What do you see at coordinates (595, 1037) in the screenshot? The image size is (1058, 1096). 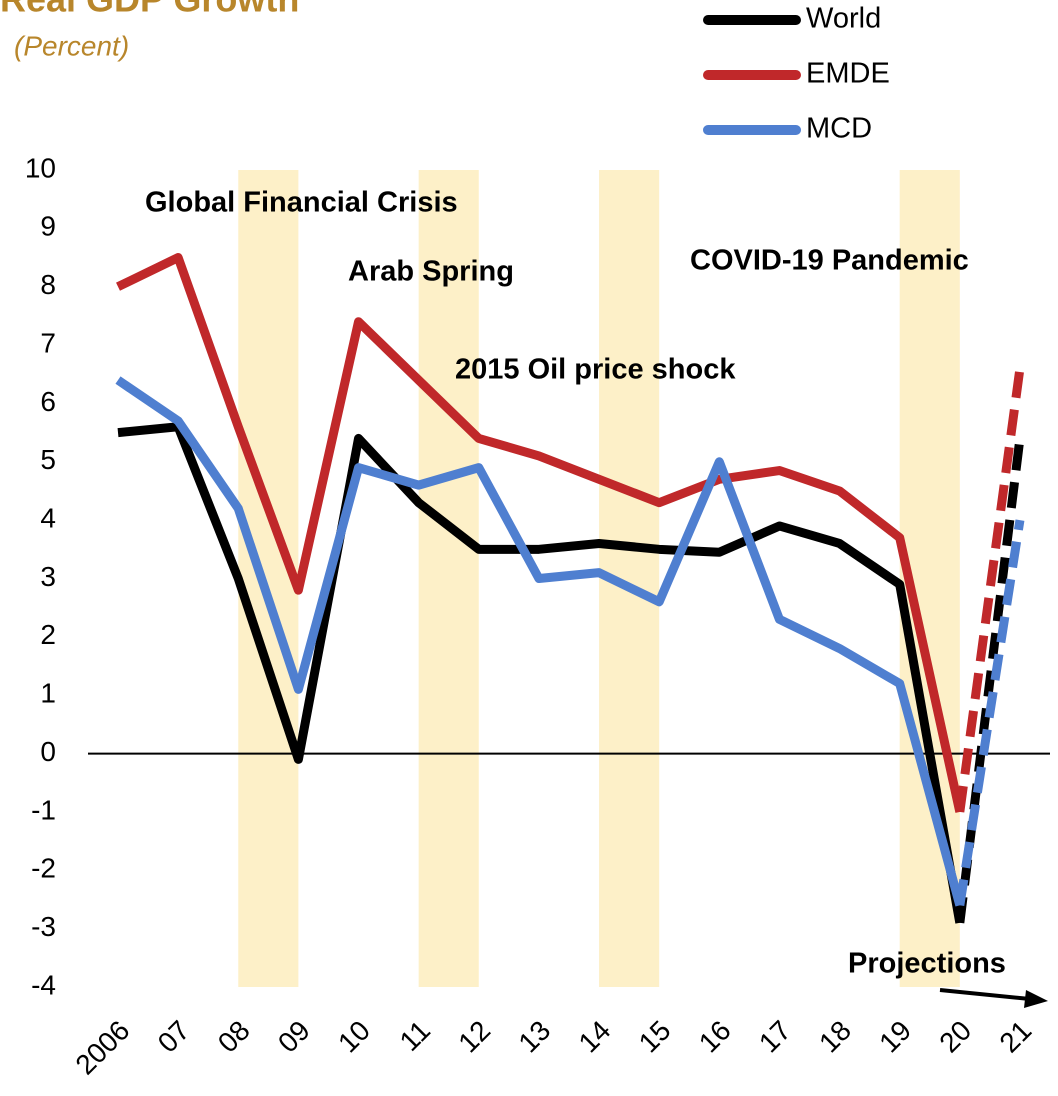 I see `x-tick-label: 14` at bounding box center [595, 1037].